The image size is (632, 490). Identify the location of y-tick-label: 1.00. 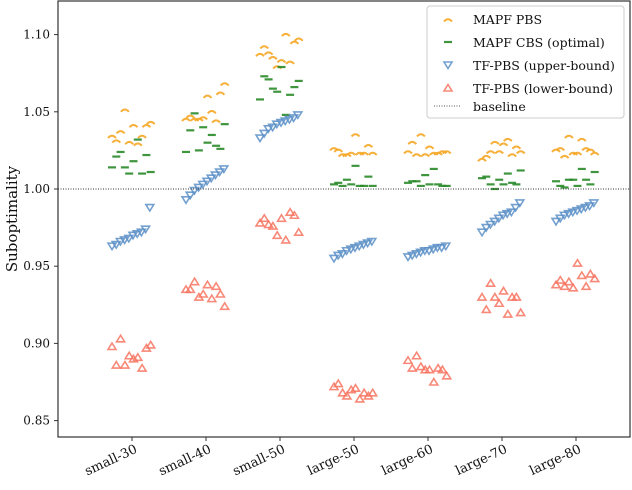
(36, 189).